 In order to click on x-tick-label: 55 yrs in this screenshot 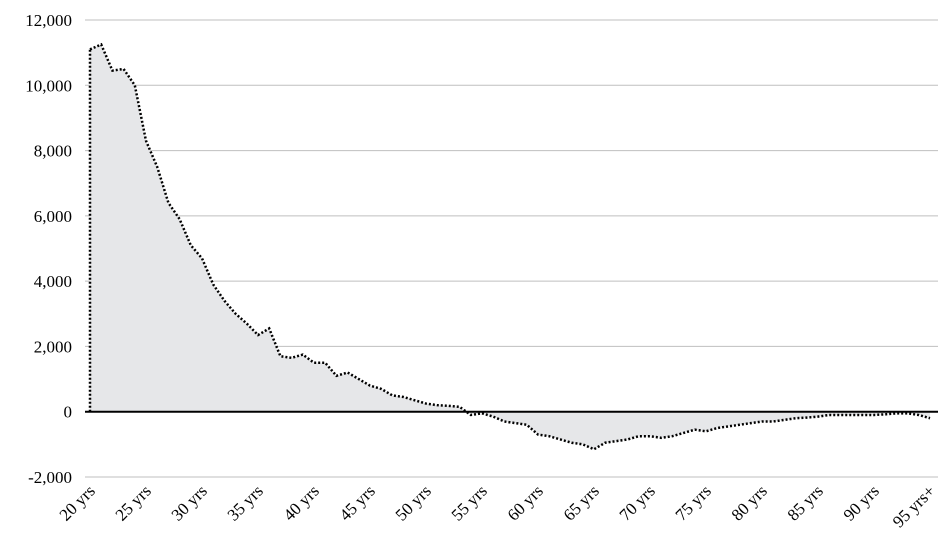, I will do `click(469, 502)`.